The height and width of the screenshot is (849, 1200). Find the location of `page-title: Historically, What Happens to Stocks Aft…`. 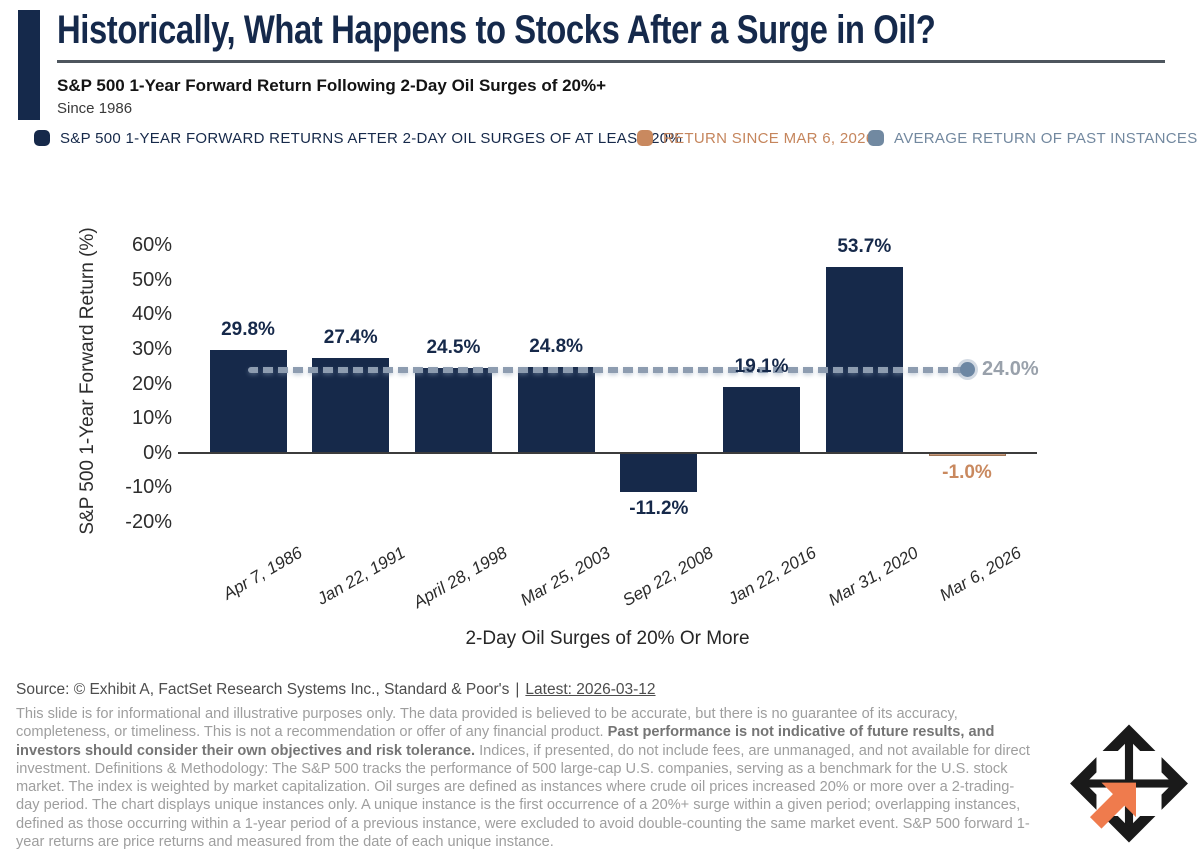

page-title: Historically, What Happens to Stocks Aft… is located at coordinates (496, 30).